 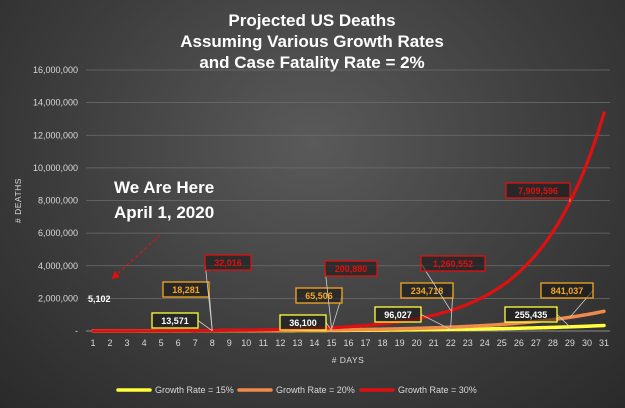 I want to click on x-tick-label: 26, so click(x=519, y=343).